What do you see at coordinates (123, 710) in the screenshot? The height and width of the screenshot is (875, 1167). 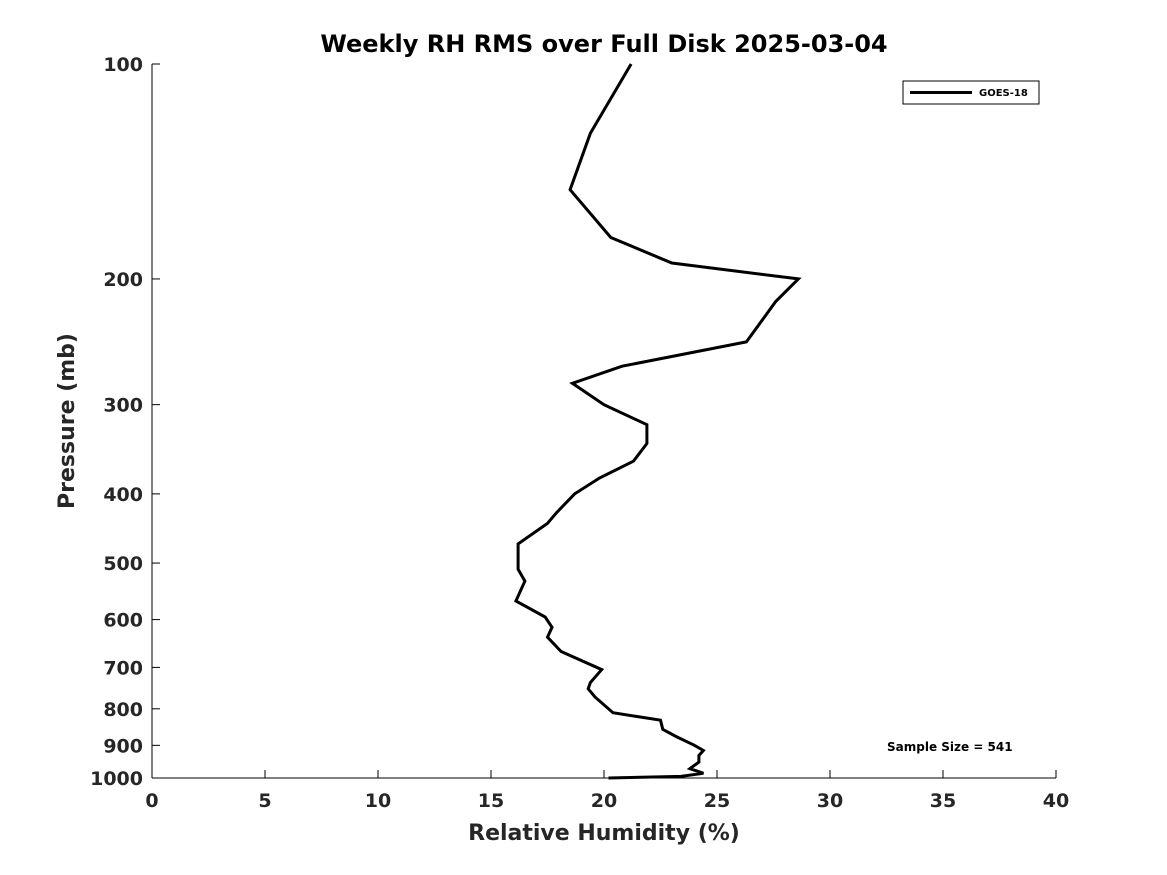 I see `y-tick-label: 800` at bounding box center [123, 710].